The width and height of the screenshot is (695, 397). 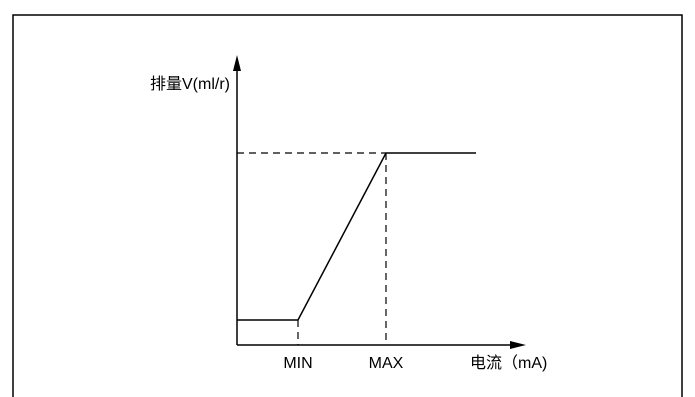 What do you see at coordinates (190, 84) in the screenshot?
I see `y-axis-label: 排量V(ml/r)` at bounding box center [190, 84].